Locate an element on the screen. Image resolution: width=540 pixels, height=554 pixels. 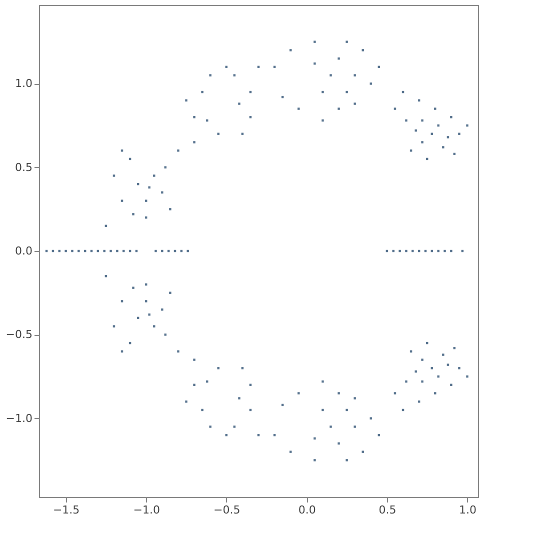
x-tick-label: −1.5 is located at coordinates (66, 510).